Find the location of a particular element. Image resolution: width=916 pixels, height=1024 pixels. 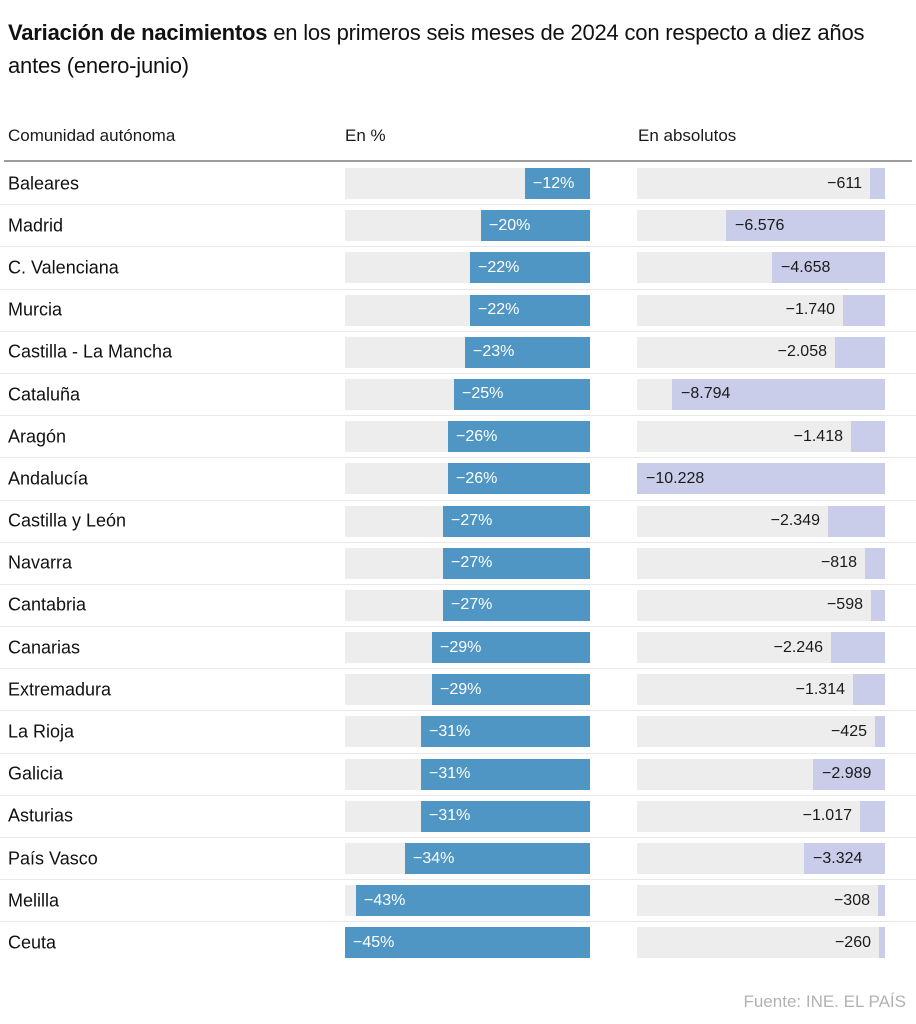

percent-bar-track: −45% is located at coordinates (467, 943).